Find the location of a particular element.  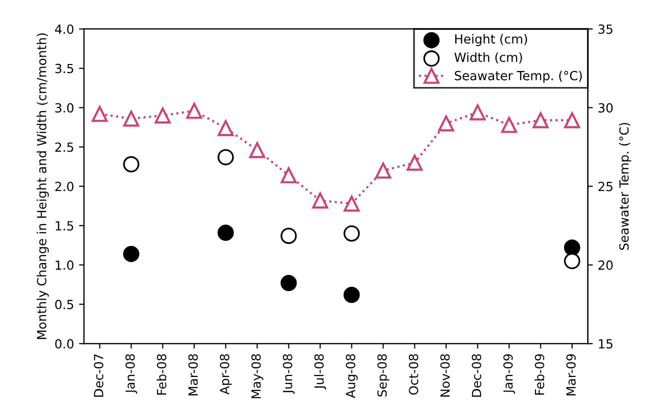

x-tick-label: Apr-08 is located at coordinates (226, 374).